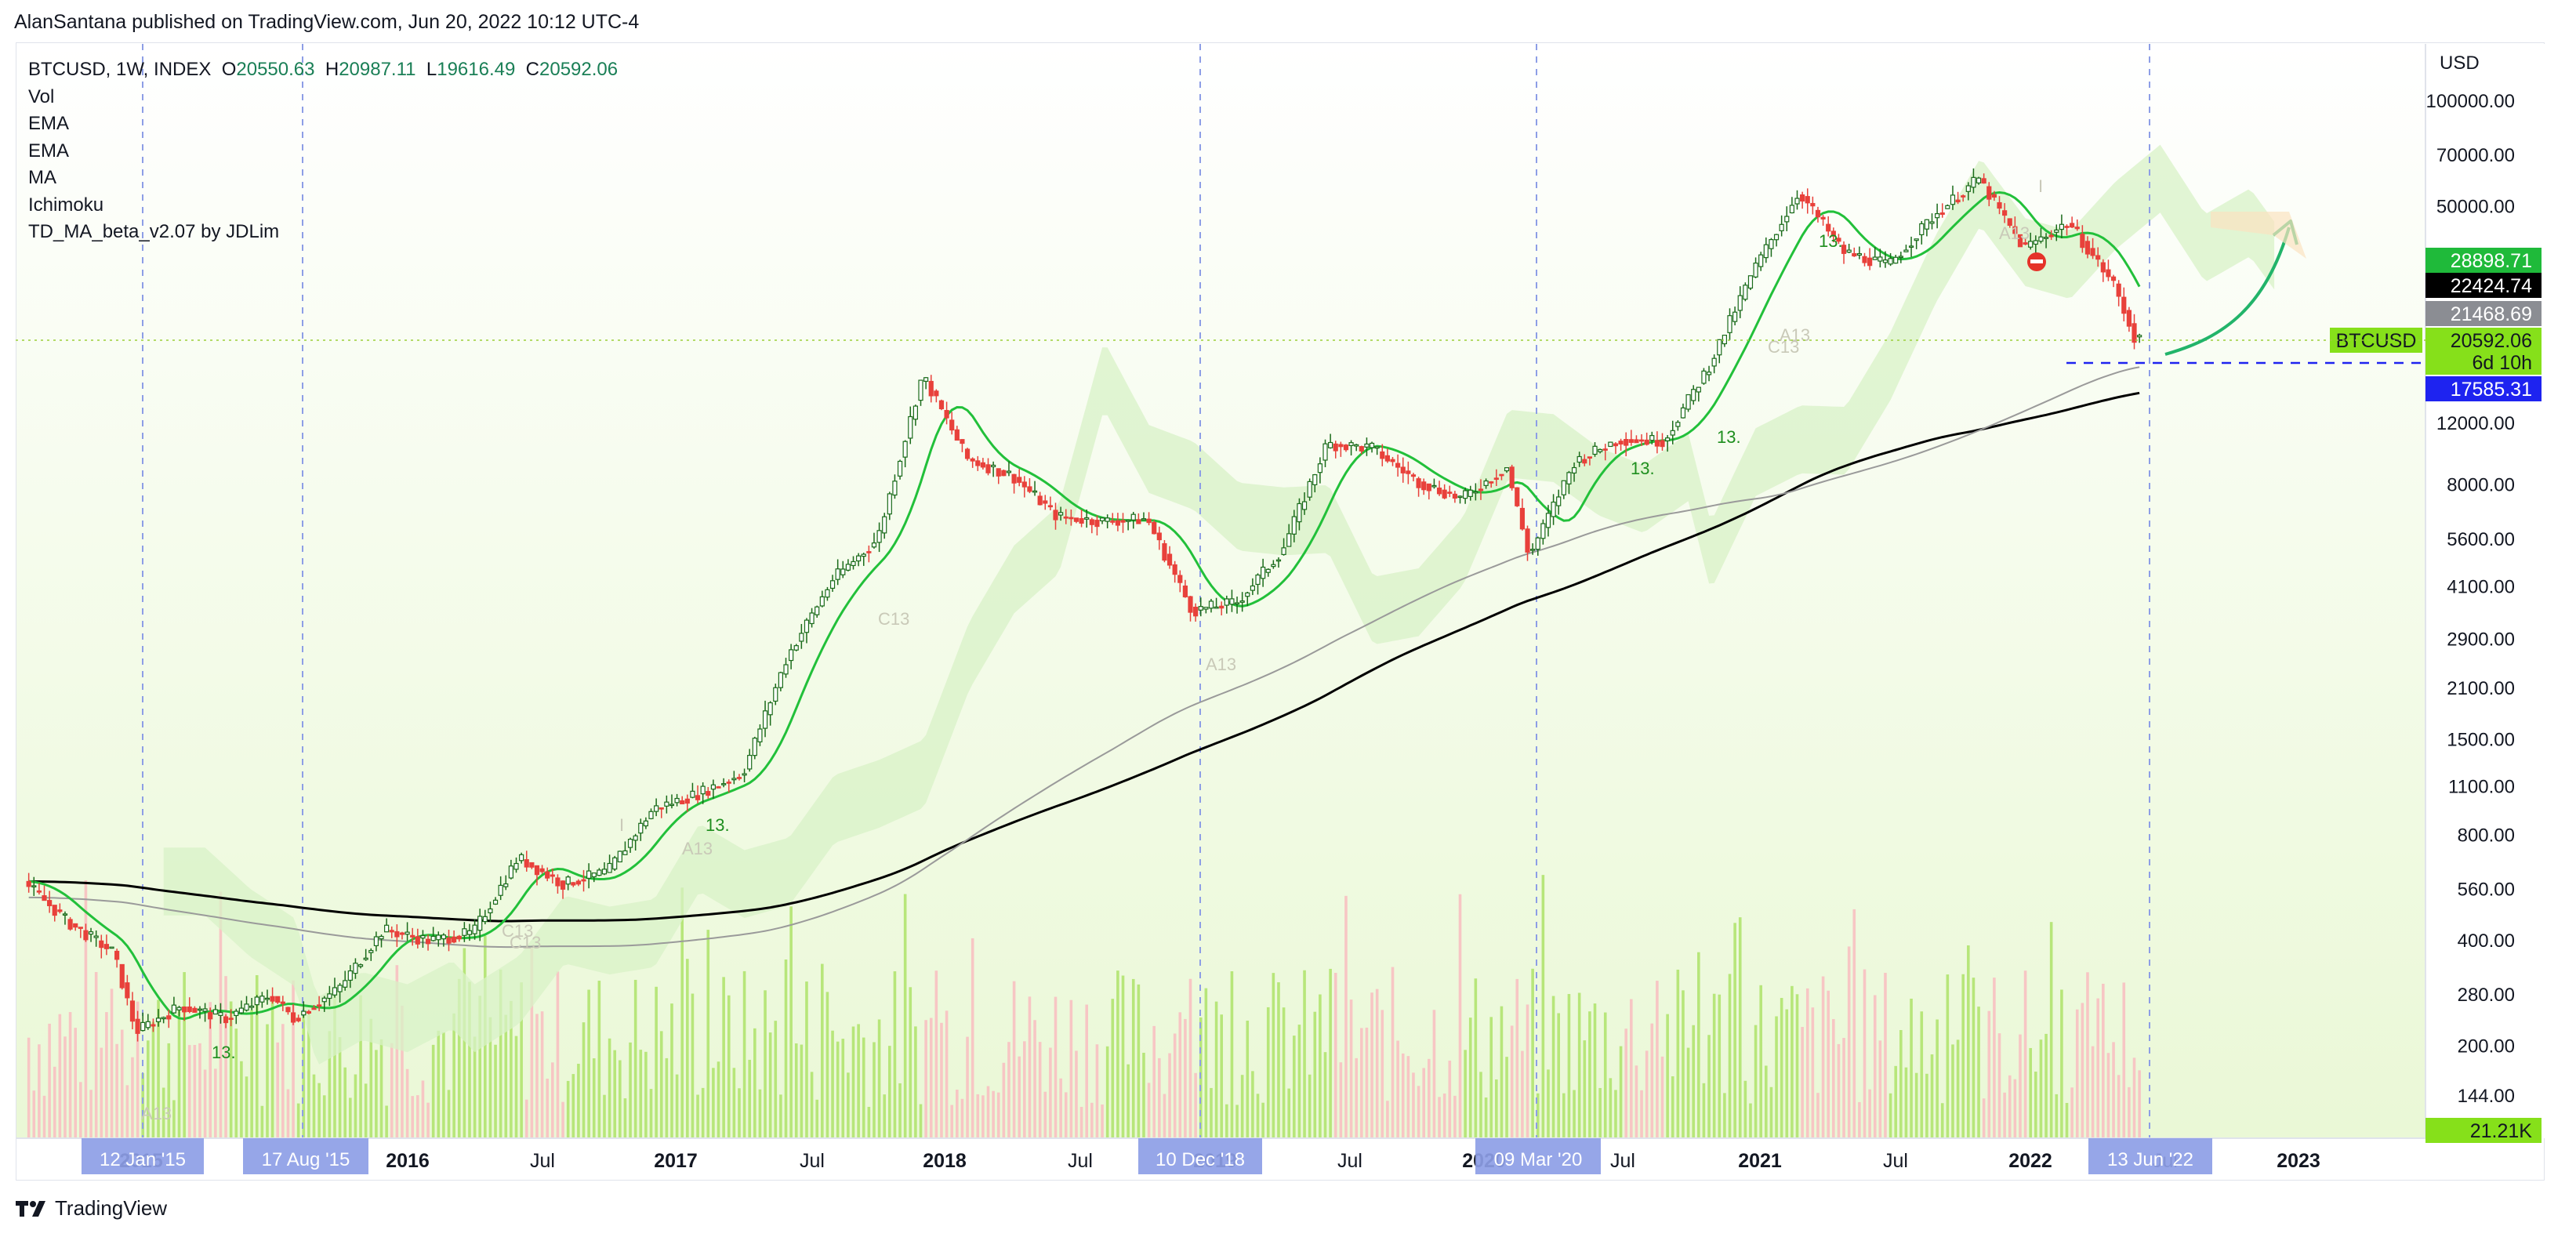  What do you see at coordinates (2492, 341) in the screenshot?
I see `price-tag-label: 20592.06` at bounding box center [2492, 341].